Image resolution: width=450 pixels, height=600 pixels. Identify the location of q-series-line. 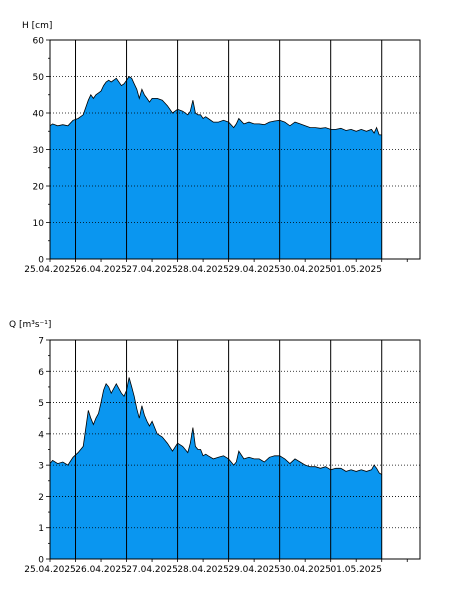
(215, 426).